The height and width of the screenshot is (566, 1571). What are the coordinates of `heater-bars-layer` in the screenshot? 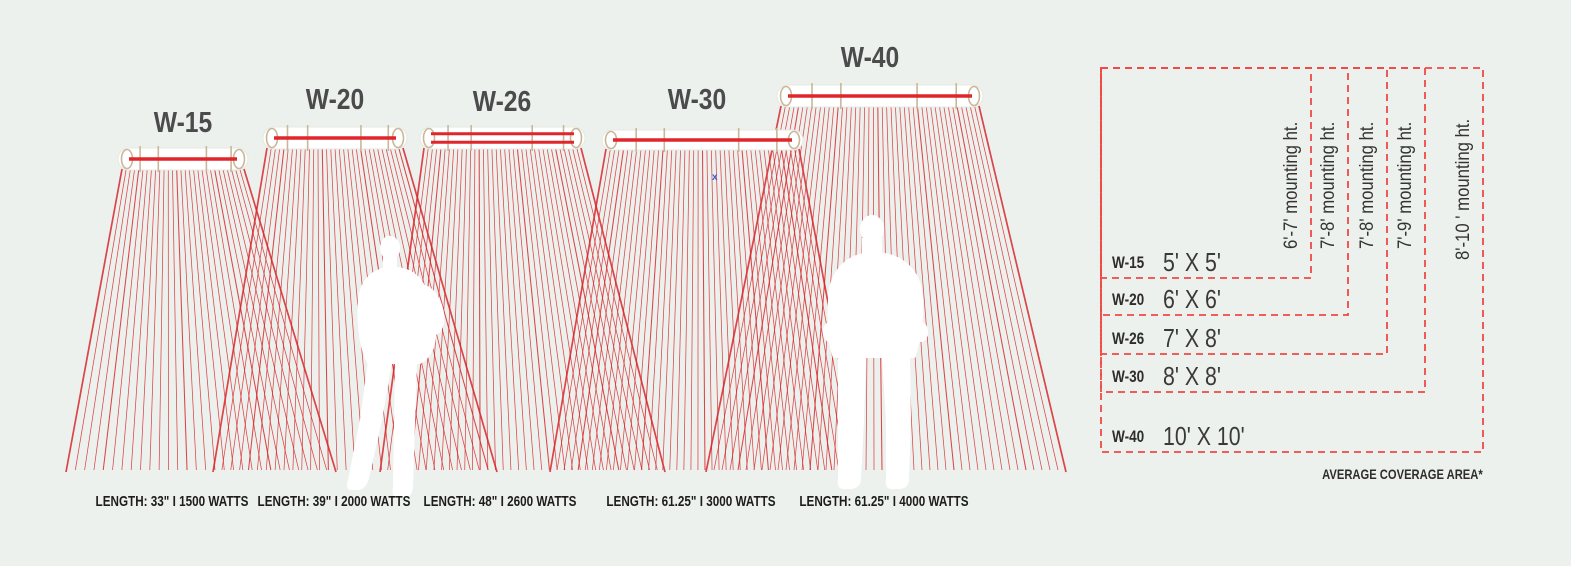 It's located at (550, 127).